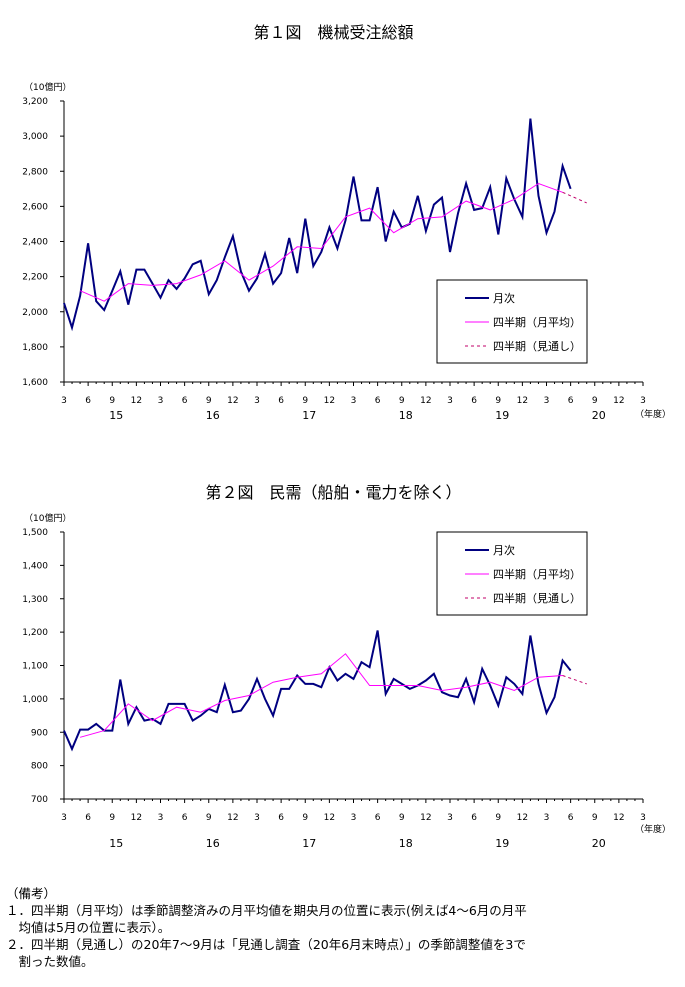 This screenshot has width=685, height=987. Describe the element at coordinates (39, 800) in the screenshot. I see `y-tick-label: 700` at that location.